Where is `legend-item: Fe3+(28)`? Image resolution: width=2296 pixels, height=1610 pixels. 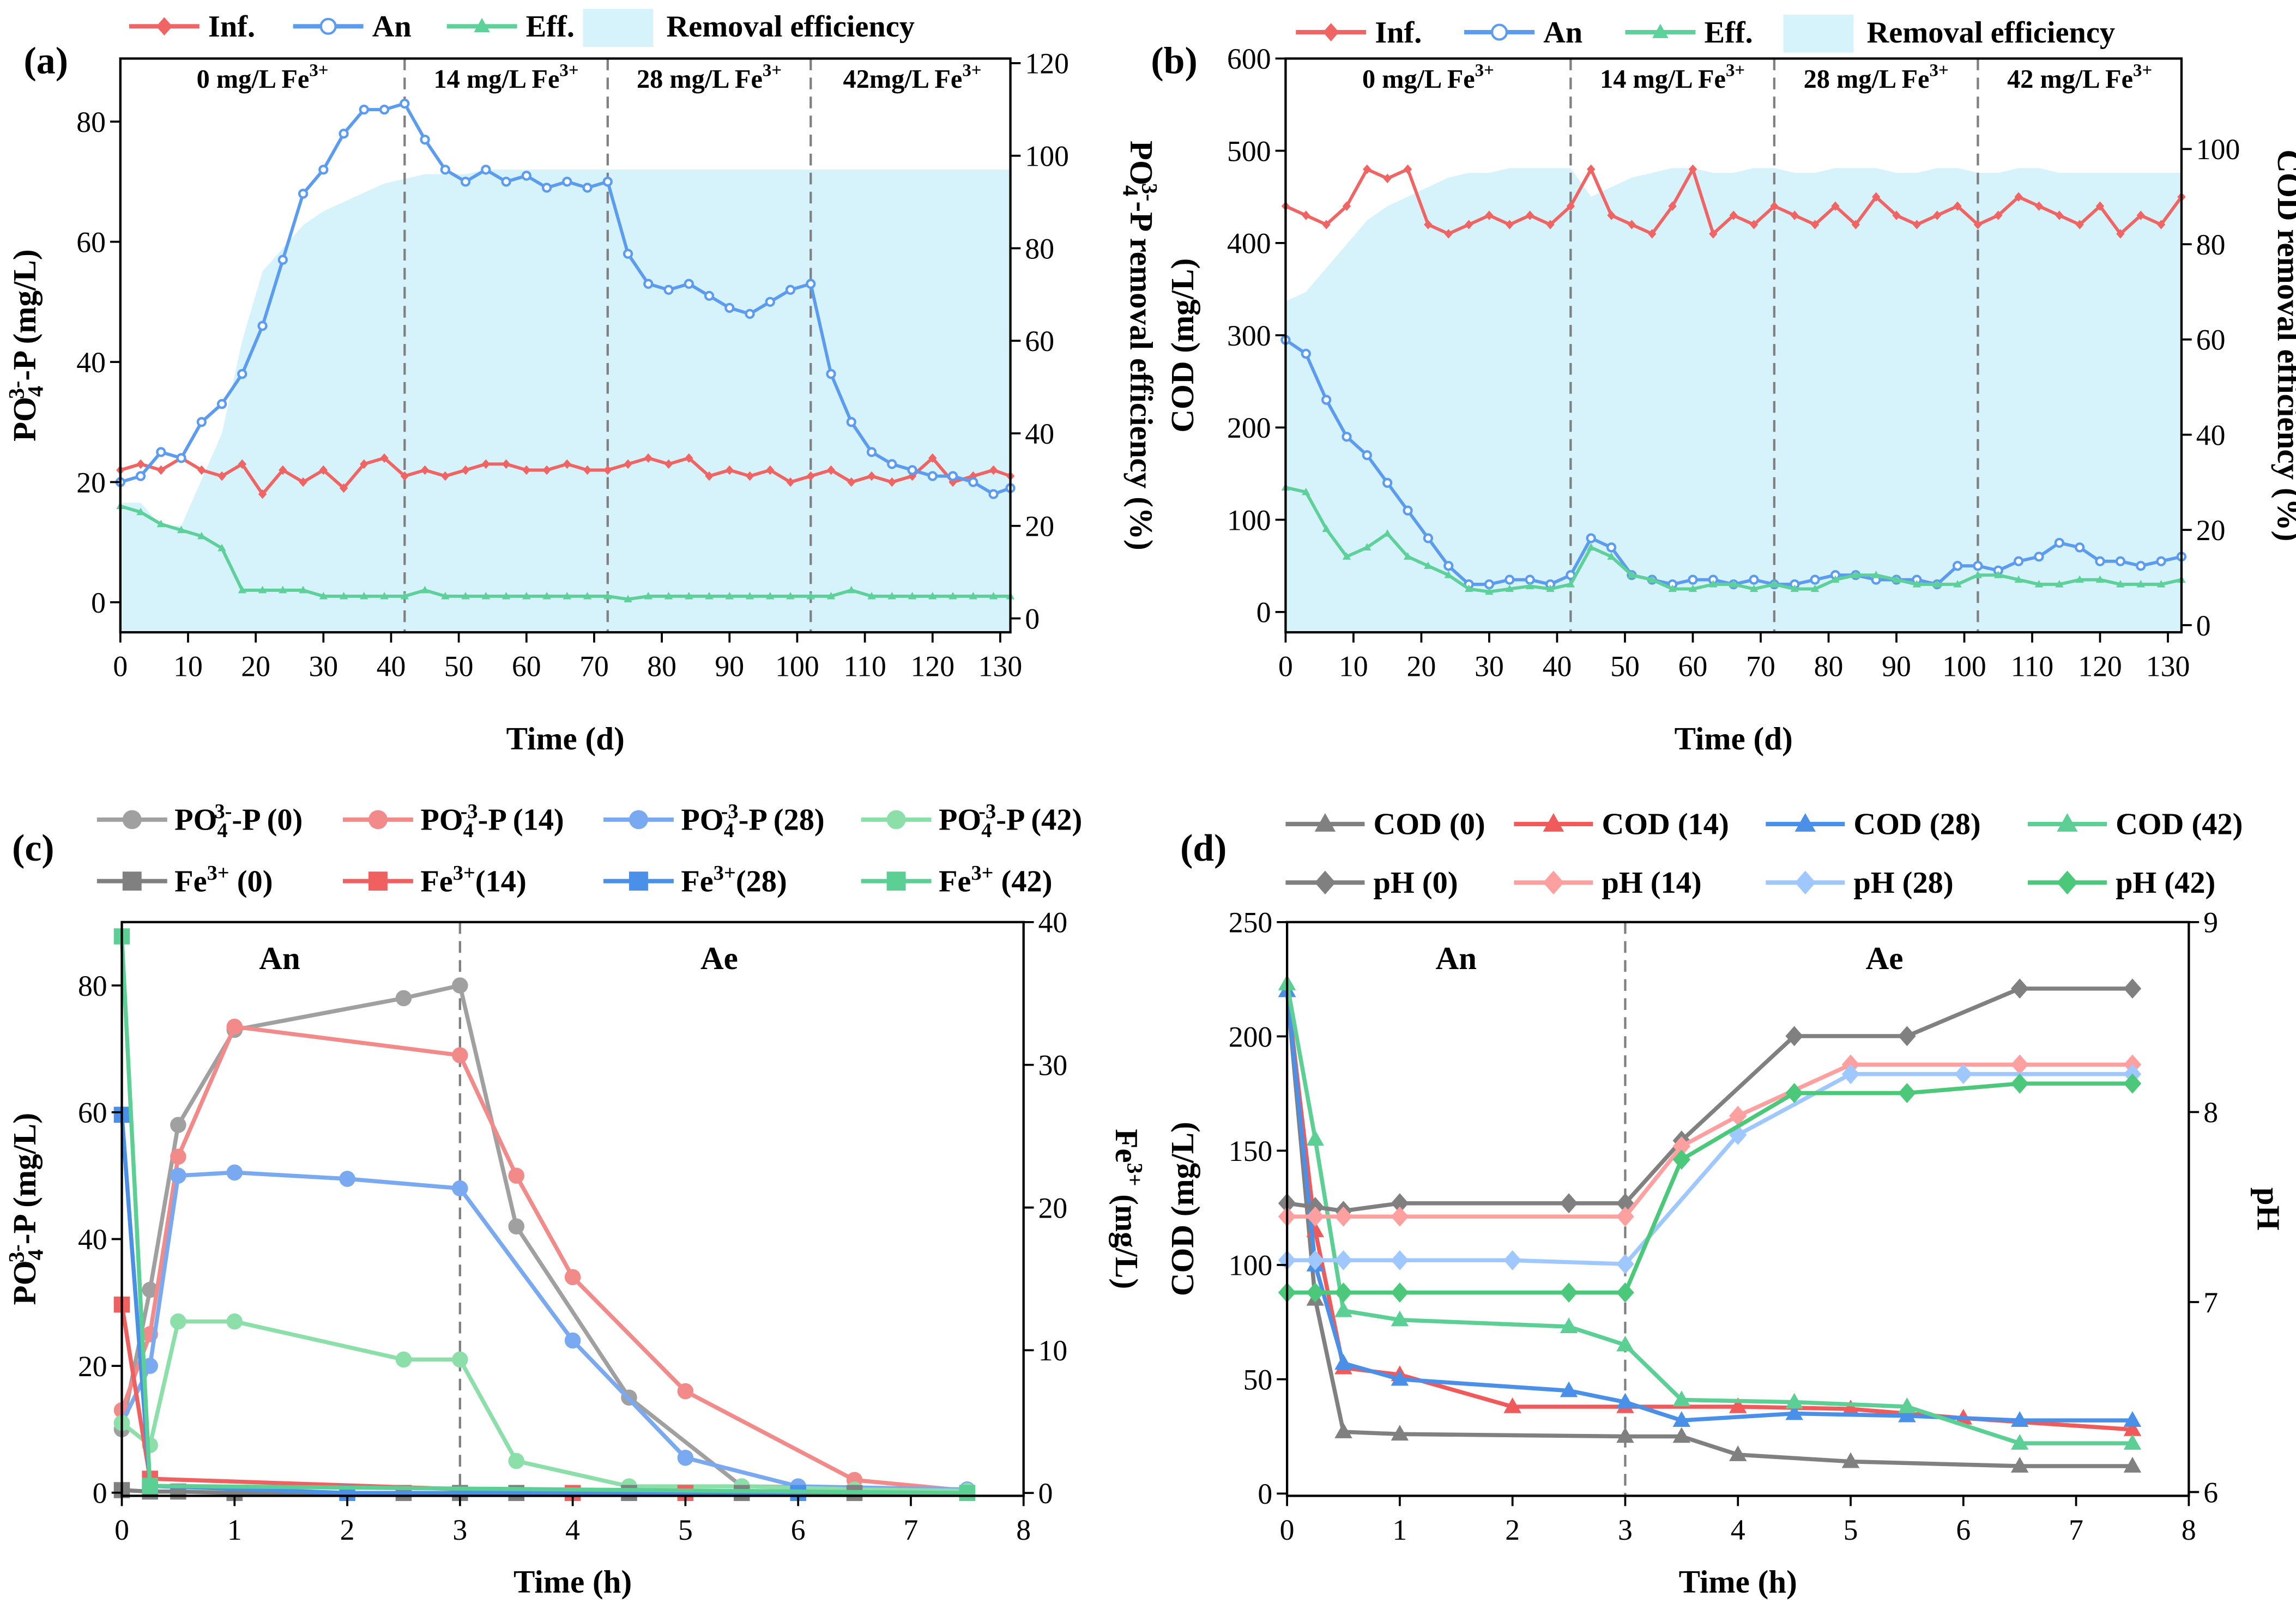
legend-item: Fe3+(28) is located at coordinates (695, 880).